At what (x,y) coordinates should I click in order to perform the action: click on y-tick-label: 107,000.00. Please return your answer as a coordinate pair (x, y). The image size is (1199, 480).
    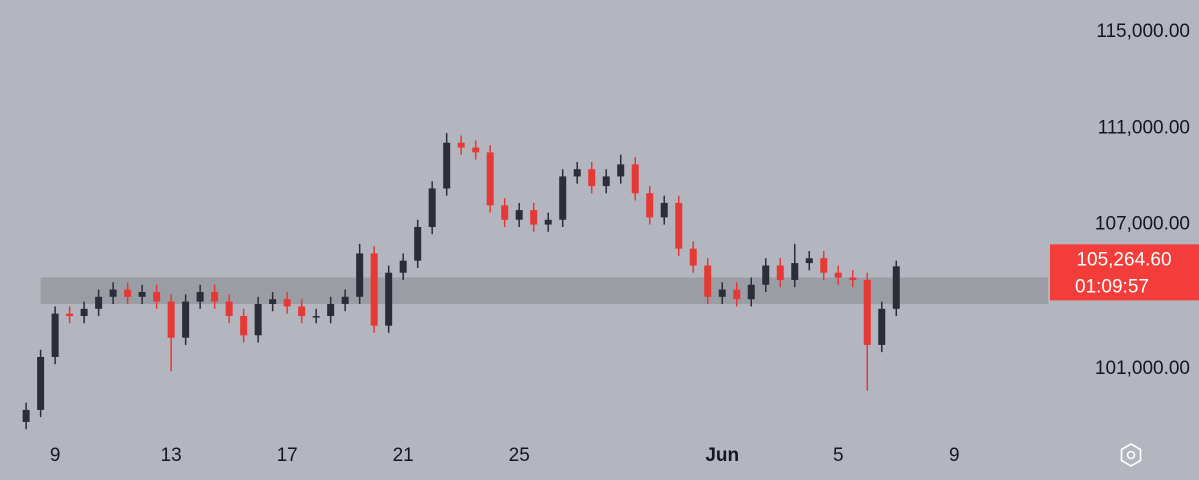
    Looking at the image, I should click on (1142, 224).